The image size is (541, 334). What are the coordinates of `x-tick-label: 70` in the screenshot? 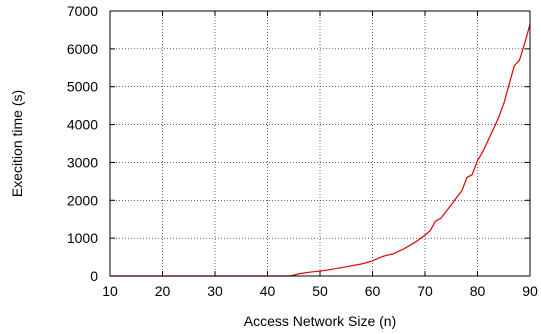 It's located at (425, 291).